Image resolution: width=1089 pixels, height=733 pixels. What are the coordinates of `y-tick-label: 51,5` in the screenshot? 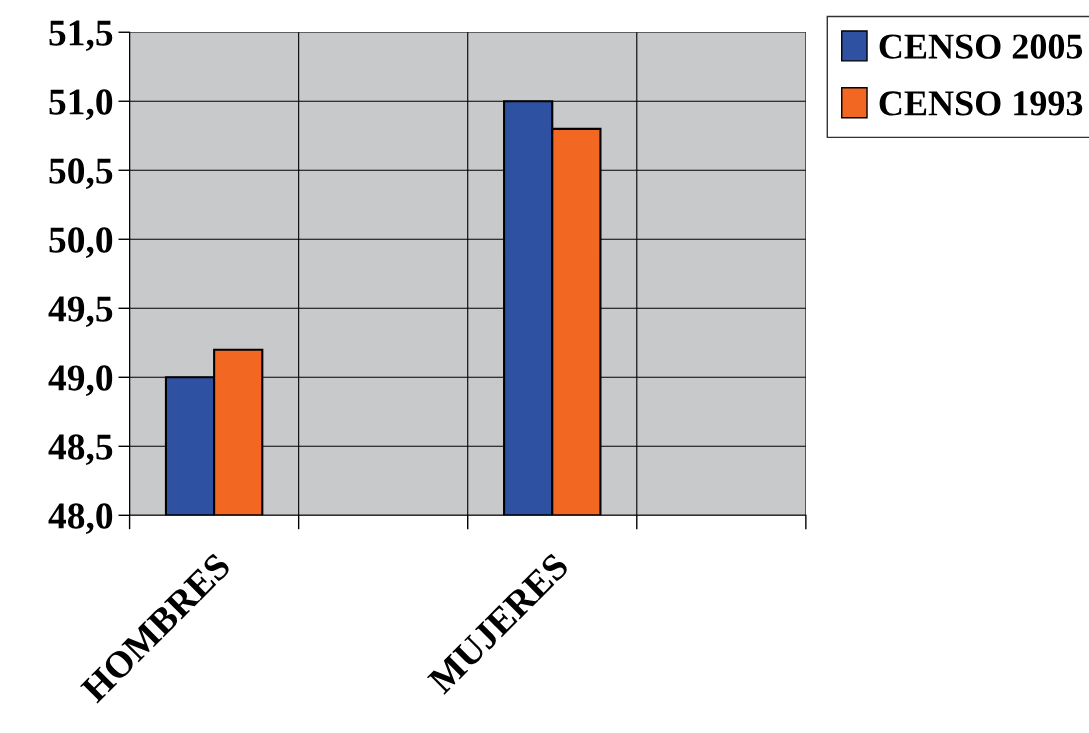 It's located at (81, 36).